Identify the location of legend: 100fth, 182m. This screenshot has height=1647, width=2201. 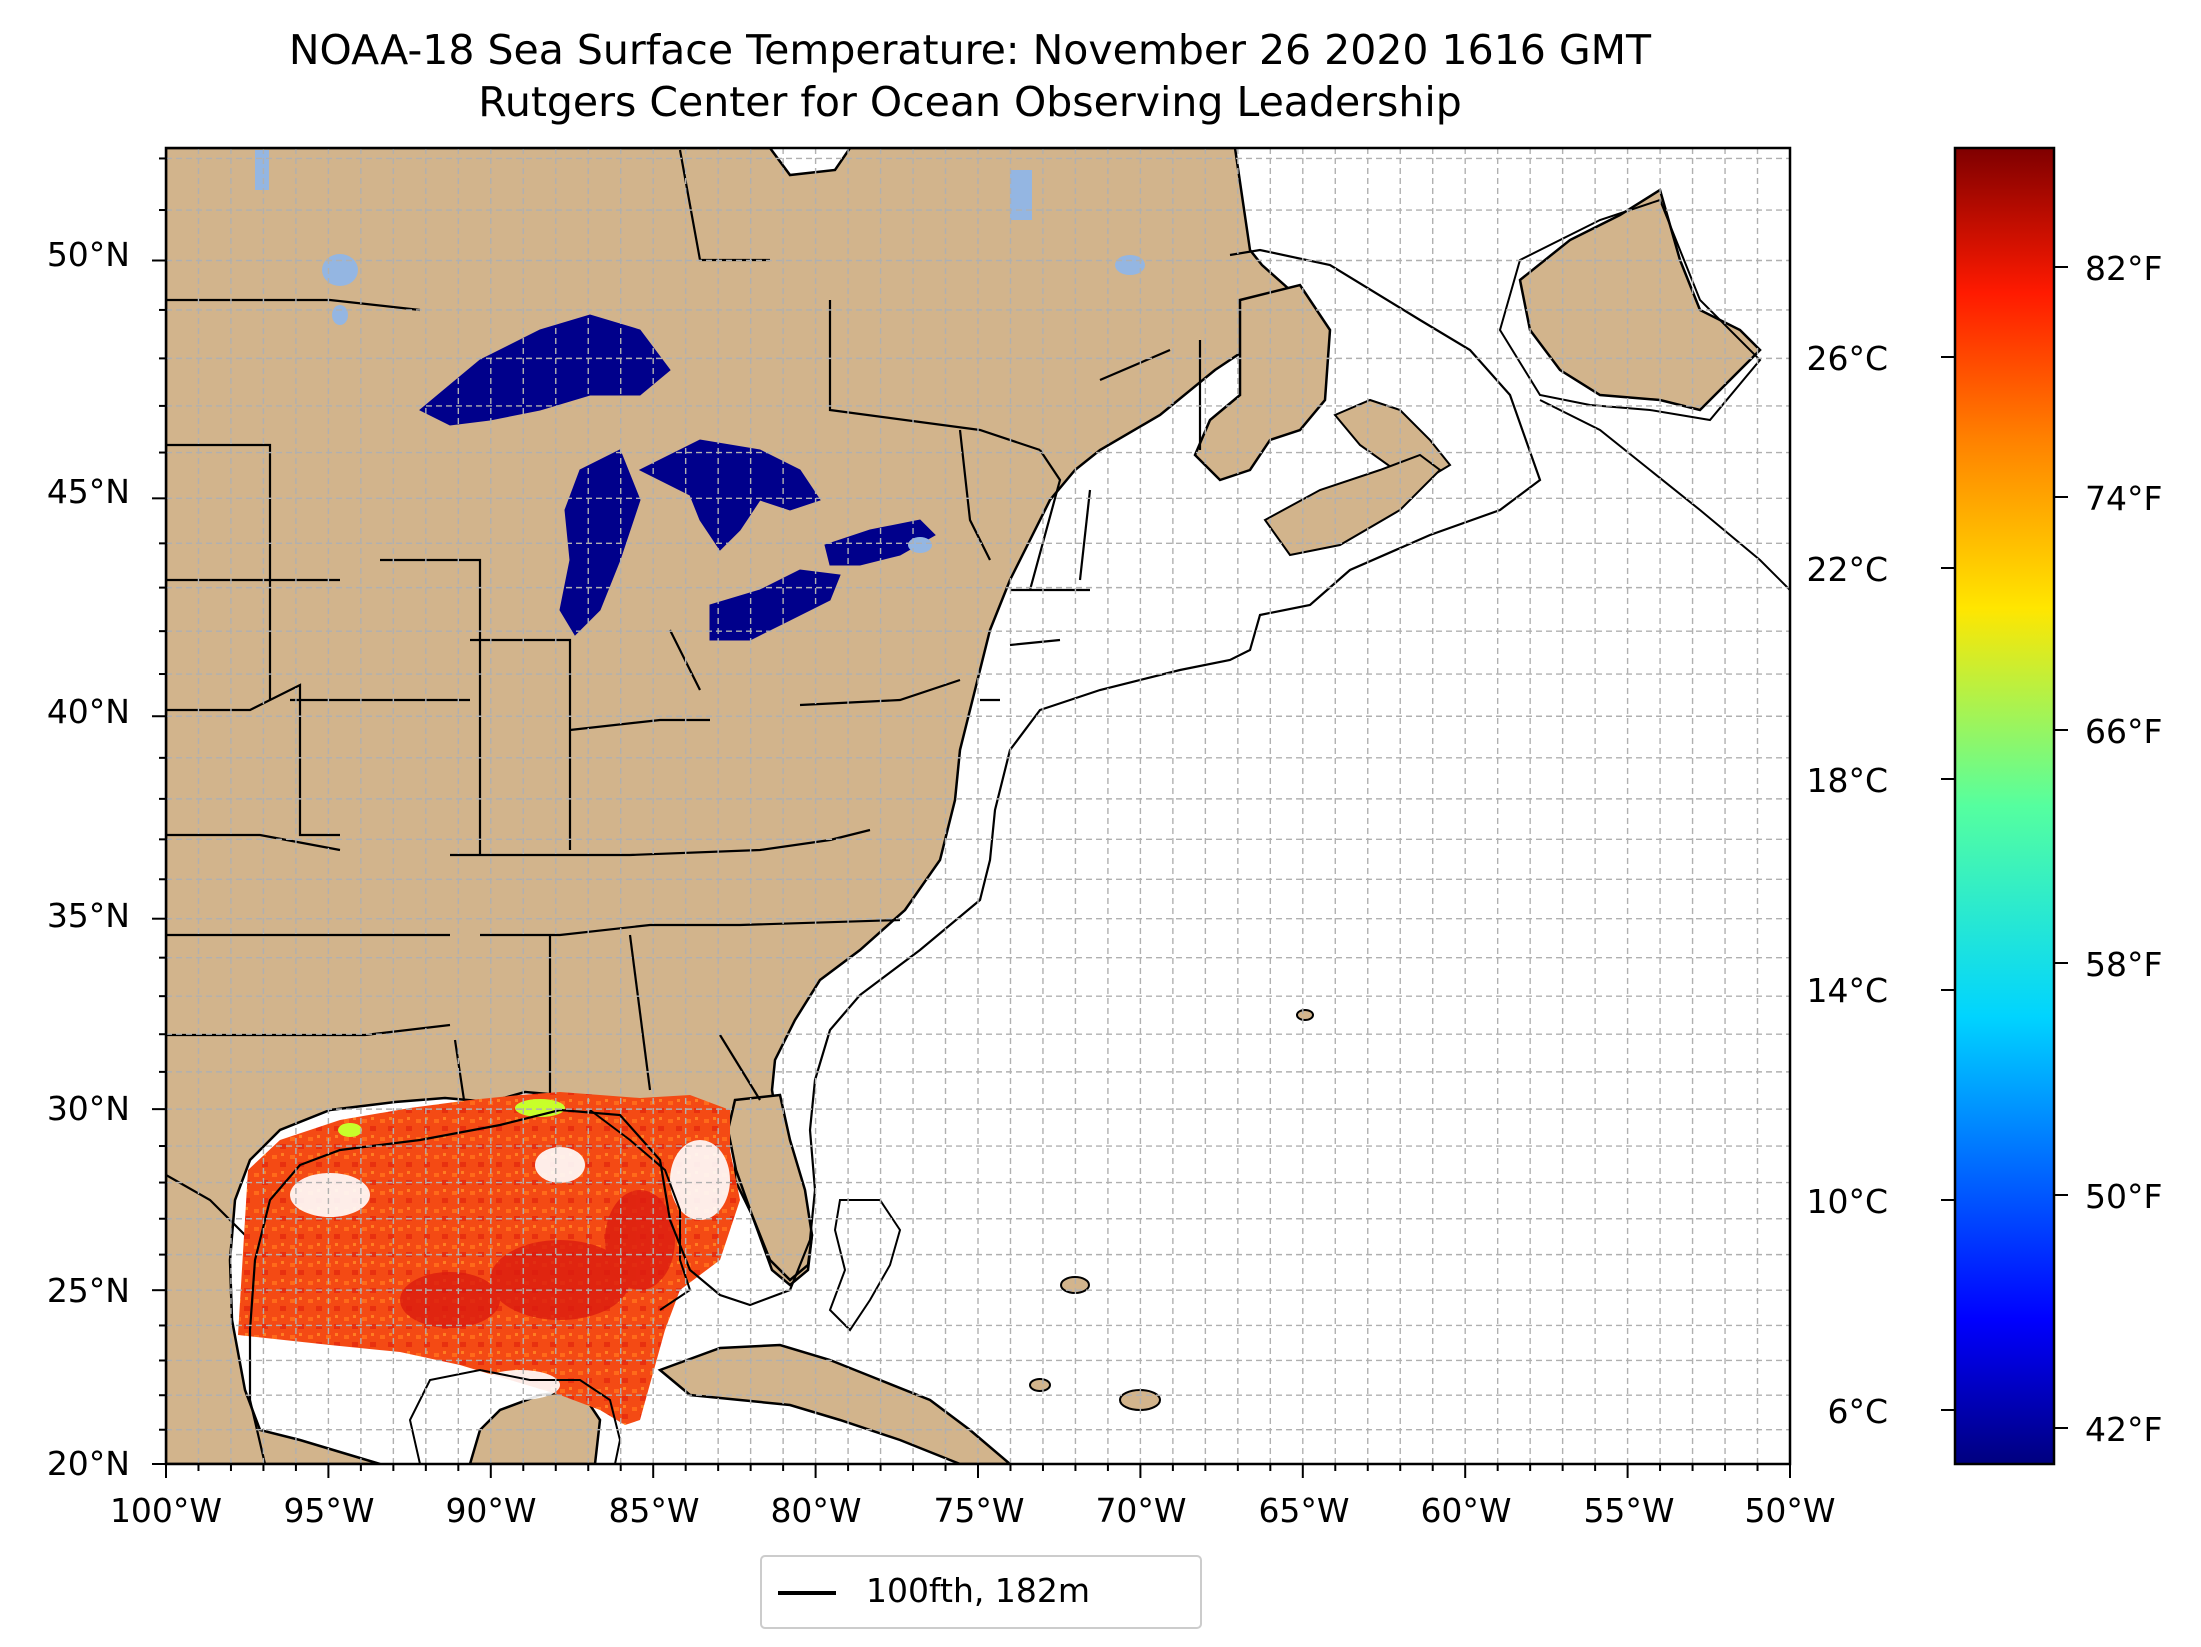
(981, 1592).